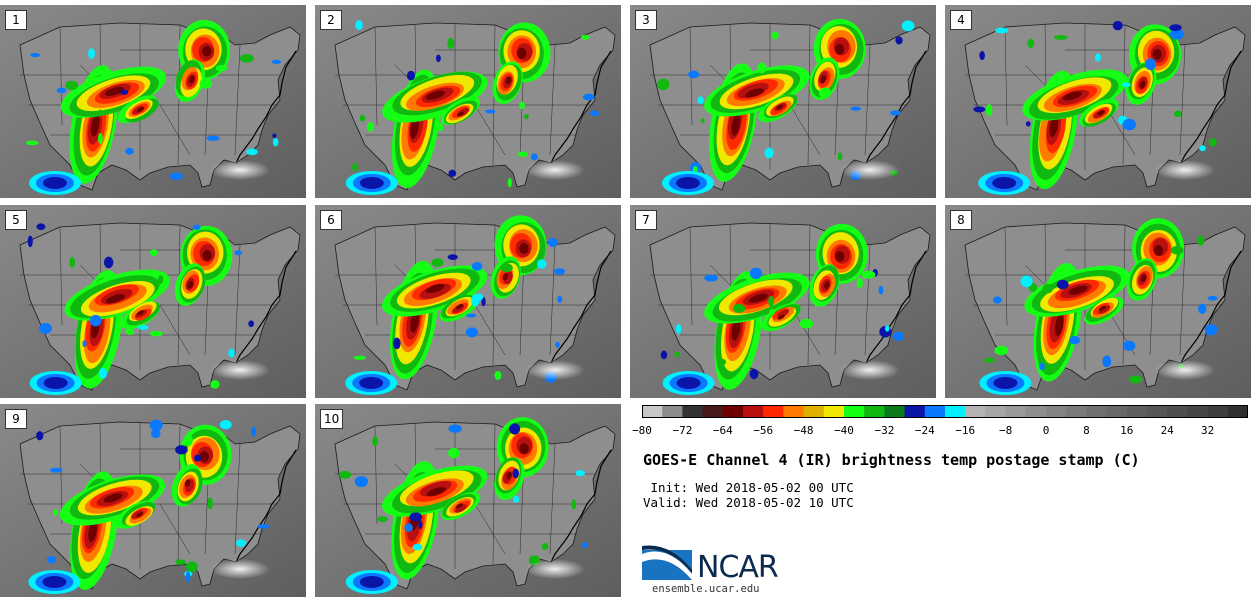 This screenshot has height=597, width=1260. I want to click on colorbar-tick-label: 24, so click(1167, 430).